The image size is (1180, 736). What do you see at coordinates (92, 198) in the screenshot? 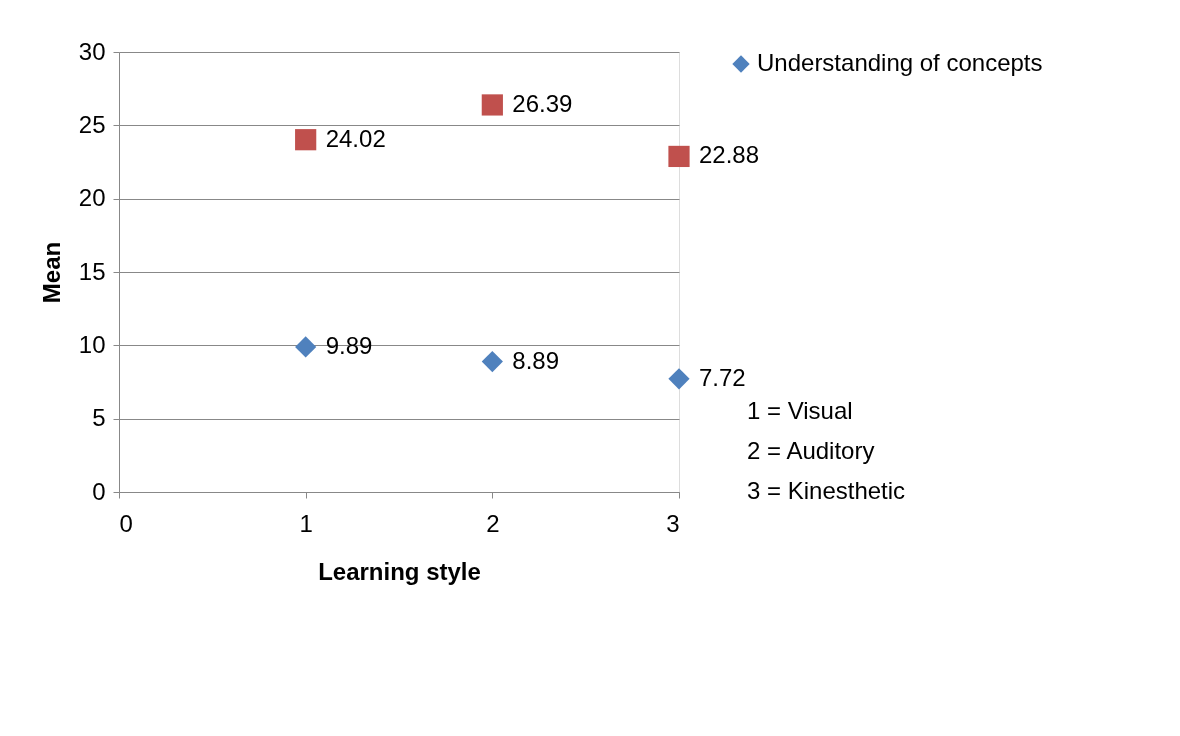
I see `y-tick-label: 20` at bounding box center [92, 198].